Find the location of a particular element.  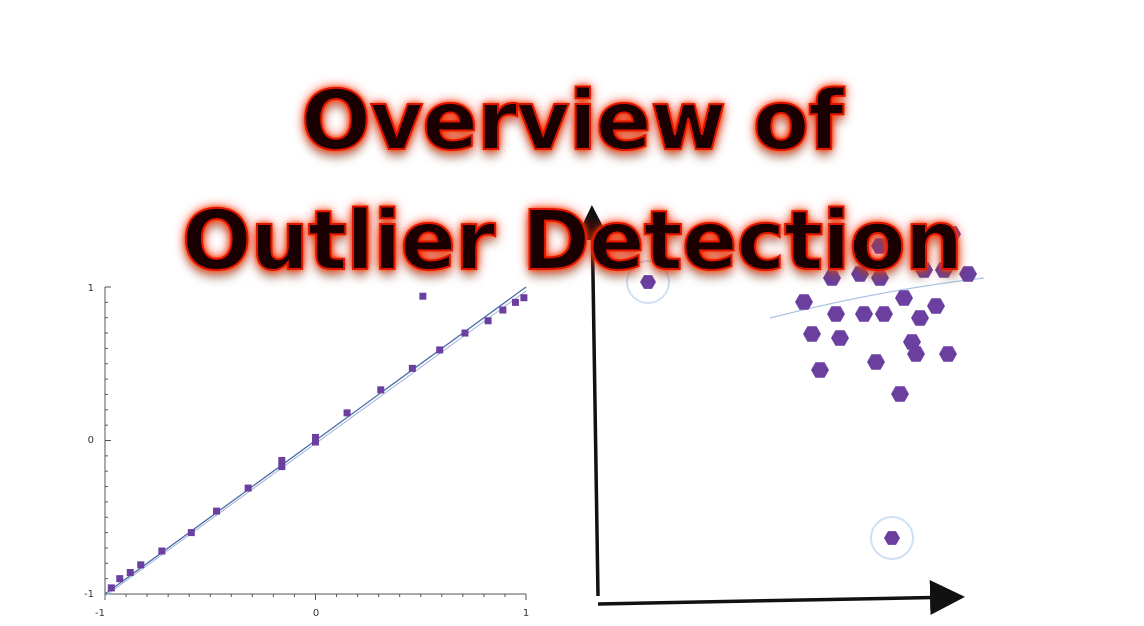

x-tick-label-max: 1 is located at coordinates (526, 613).